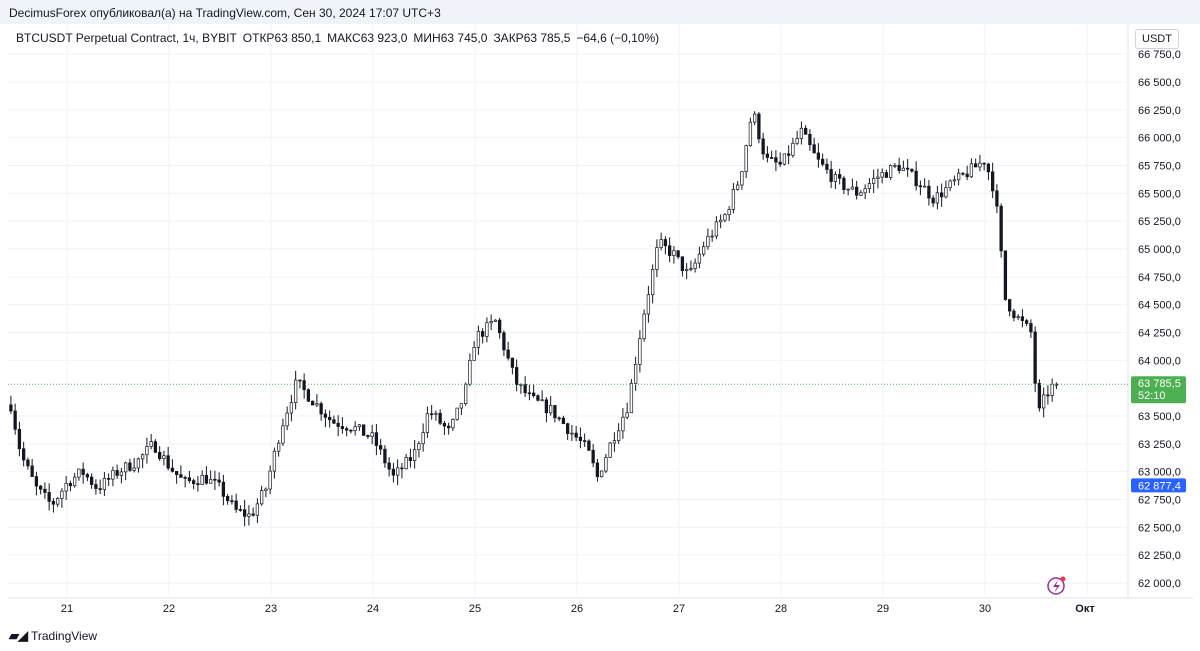  Describe the element at coordinates (600, 636) in the screenshot. I see `footer` at that location.